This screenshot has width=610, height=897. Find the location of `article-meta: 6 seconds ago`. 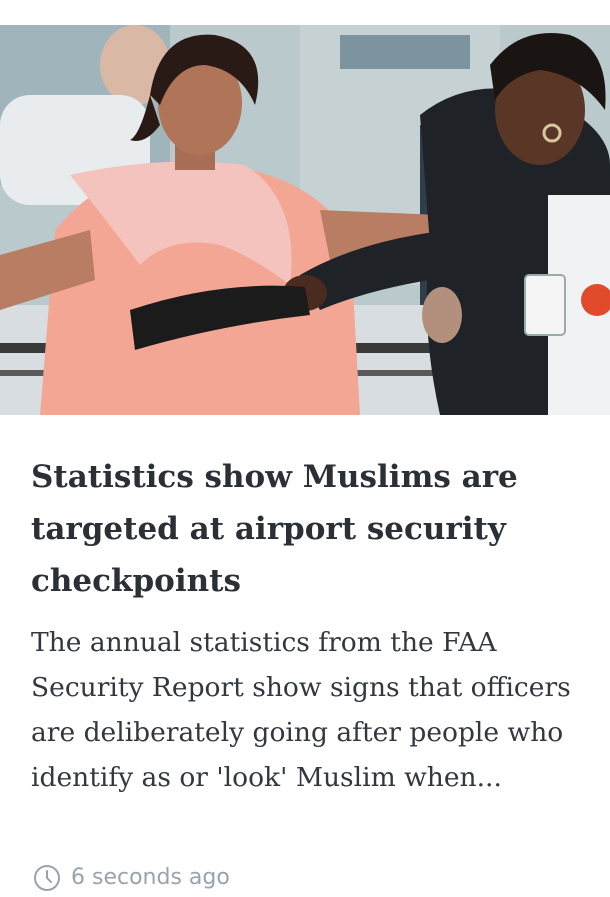

article-meta: 6 seconds ago is located at coordinates (131, 878).